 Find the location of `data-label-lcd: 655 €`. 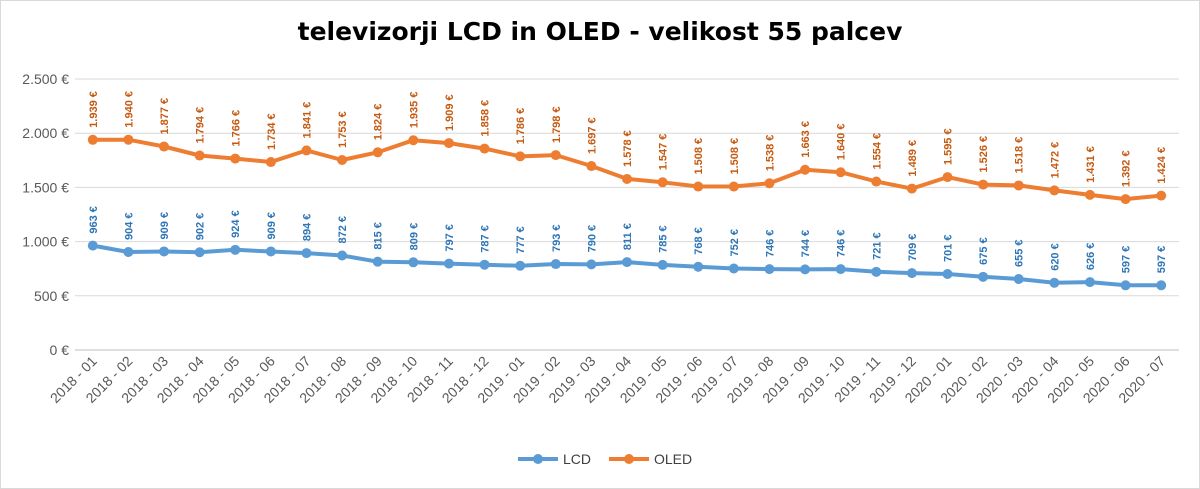

data-label-lcd: 655 € is located at coordinates (1020, 253).